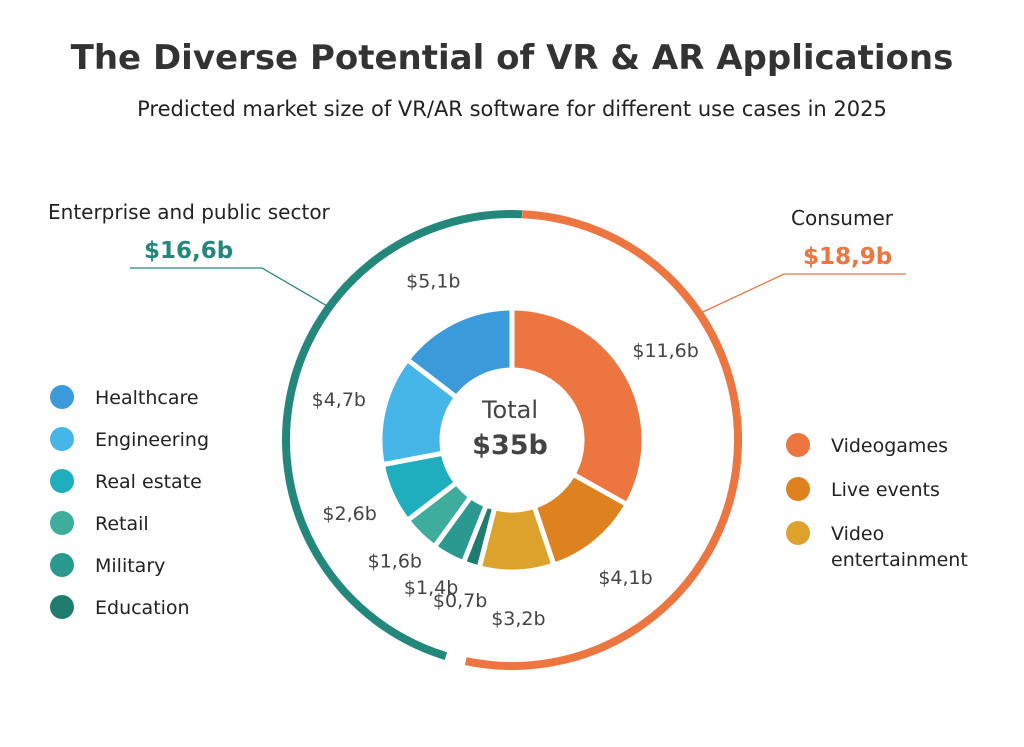  I want to click on legend-label: Video entertainment, so click(899, 547).